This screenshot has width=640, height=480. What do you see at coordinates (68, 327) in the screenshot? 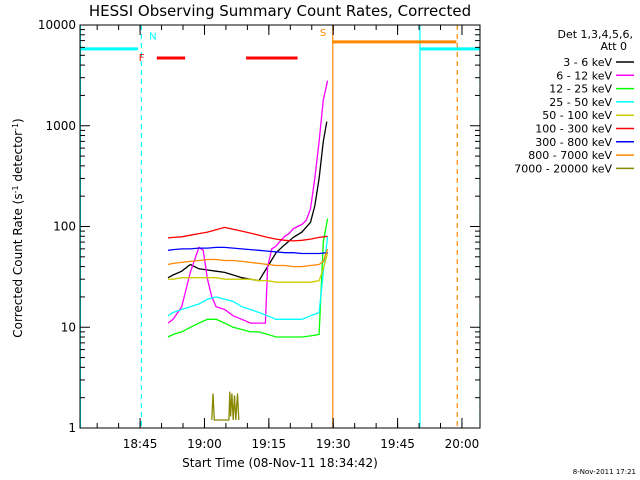
I see `y-tick-label-1: 10` at bounding box center [68, 327].